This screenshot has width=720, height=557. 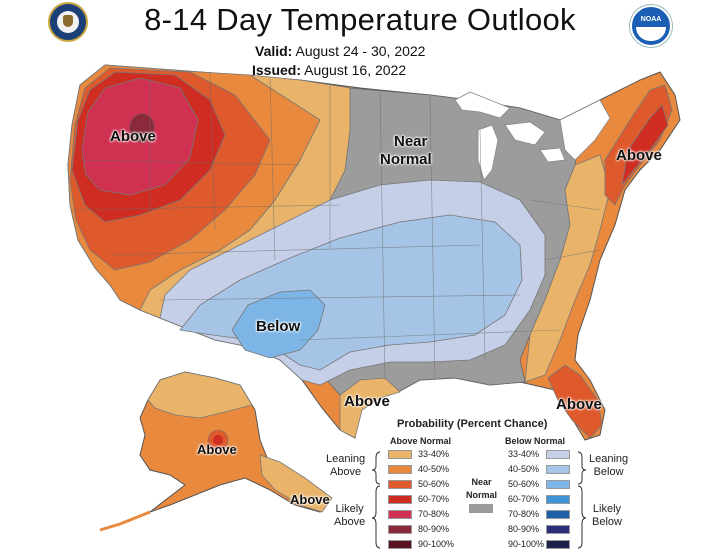 I want to click on below-range-2: 50-60%, so click(x=524, y=484).